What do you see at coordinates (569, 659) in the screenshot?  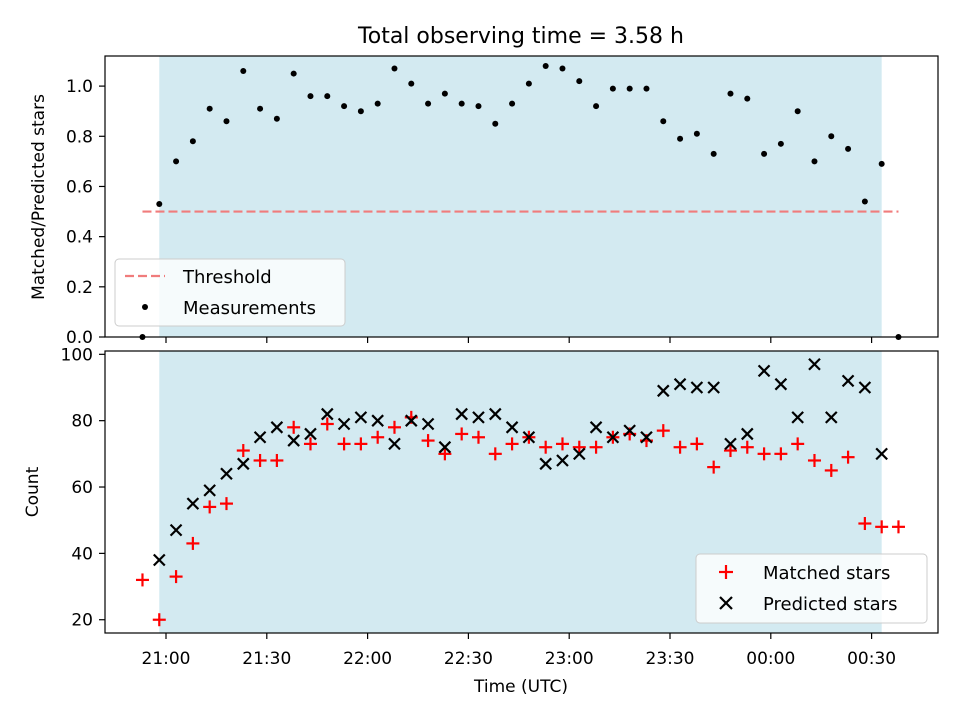 I see `x-tick-label: 23:00` at bounding box center [569, 659].